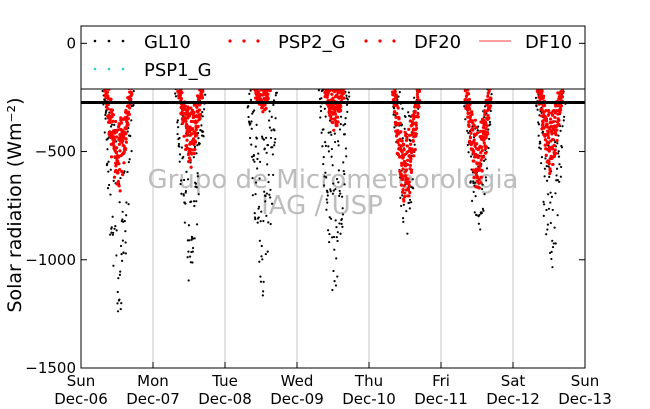  Describe the element at coordinates (333, 57) in the screenshot. I see `legend-box` at that location.